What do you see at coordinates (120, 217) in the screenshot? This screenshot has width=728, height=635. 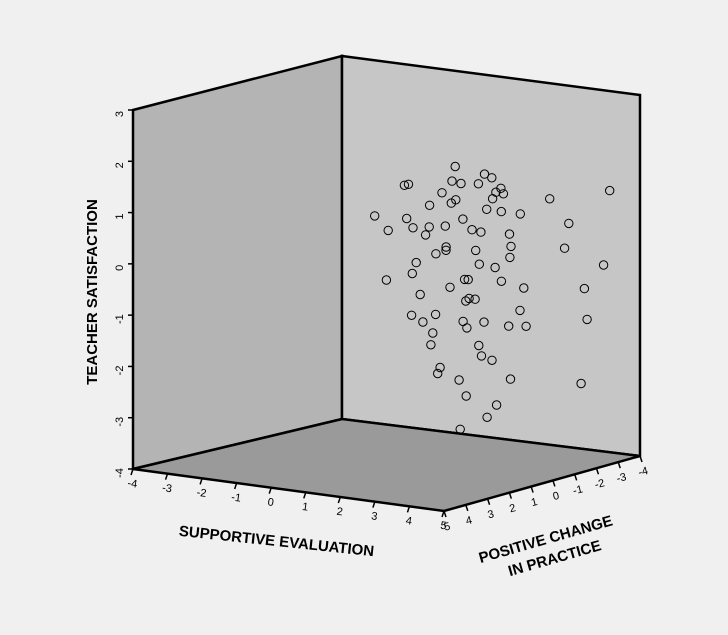 I see `z-tick-label: 1` at bounding box center [120, 217].